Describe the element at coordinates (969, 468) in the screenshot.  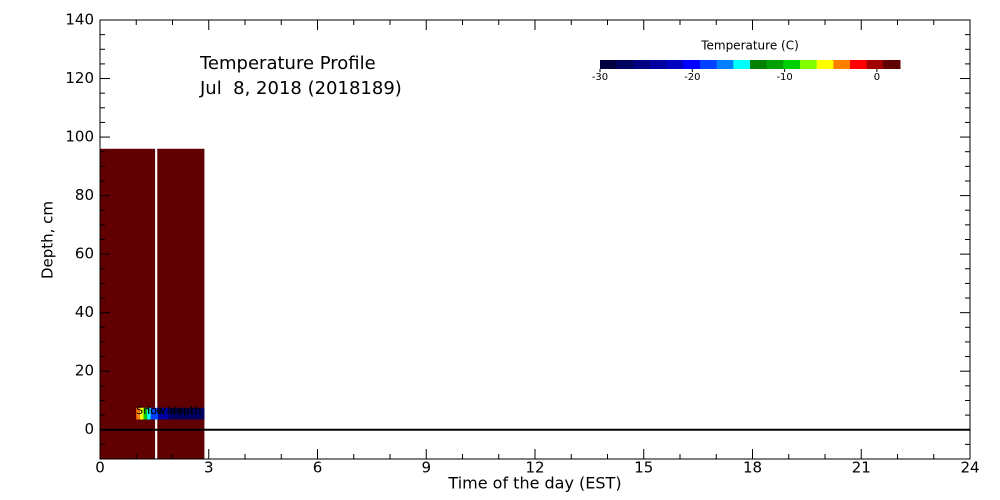
I see `x-tick-label: 24` at that location.